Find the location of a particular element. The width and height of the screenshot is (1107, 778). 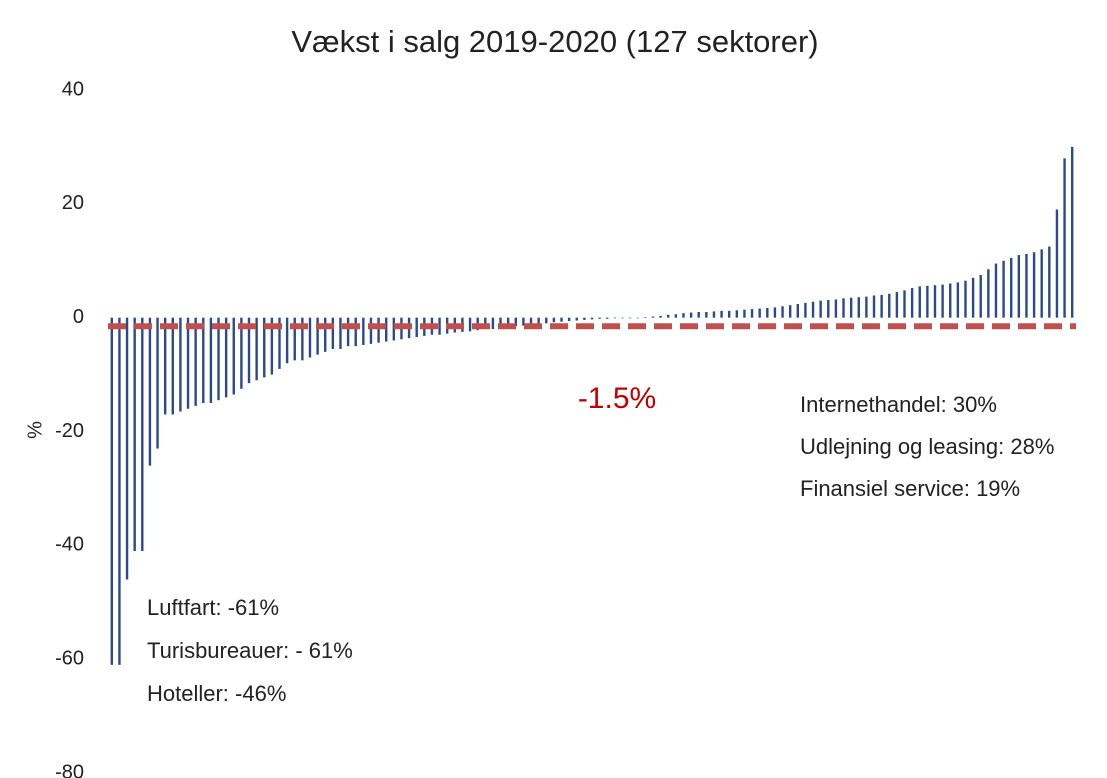

reference-label: -1.5% is located at coordinates (617, 398).